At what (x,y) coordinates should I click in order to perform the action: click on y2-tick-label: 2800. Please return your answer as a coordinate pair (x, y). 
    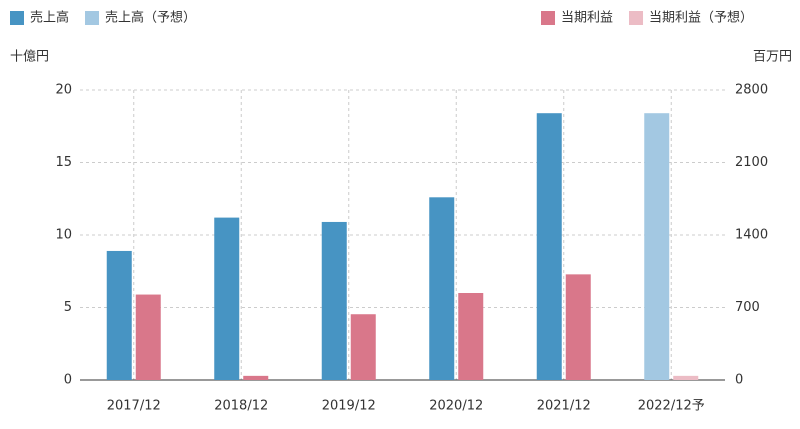
    Looking at the image, I should click on (751, 90).